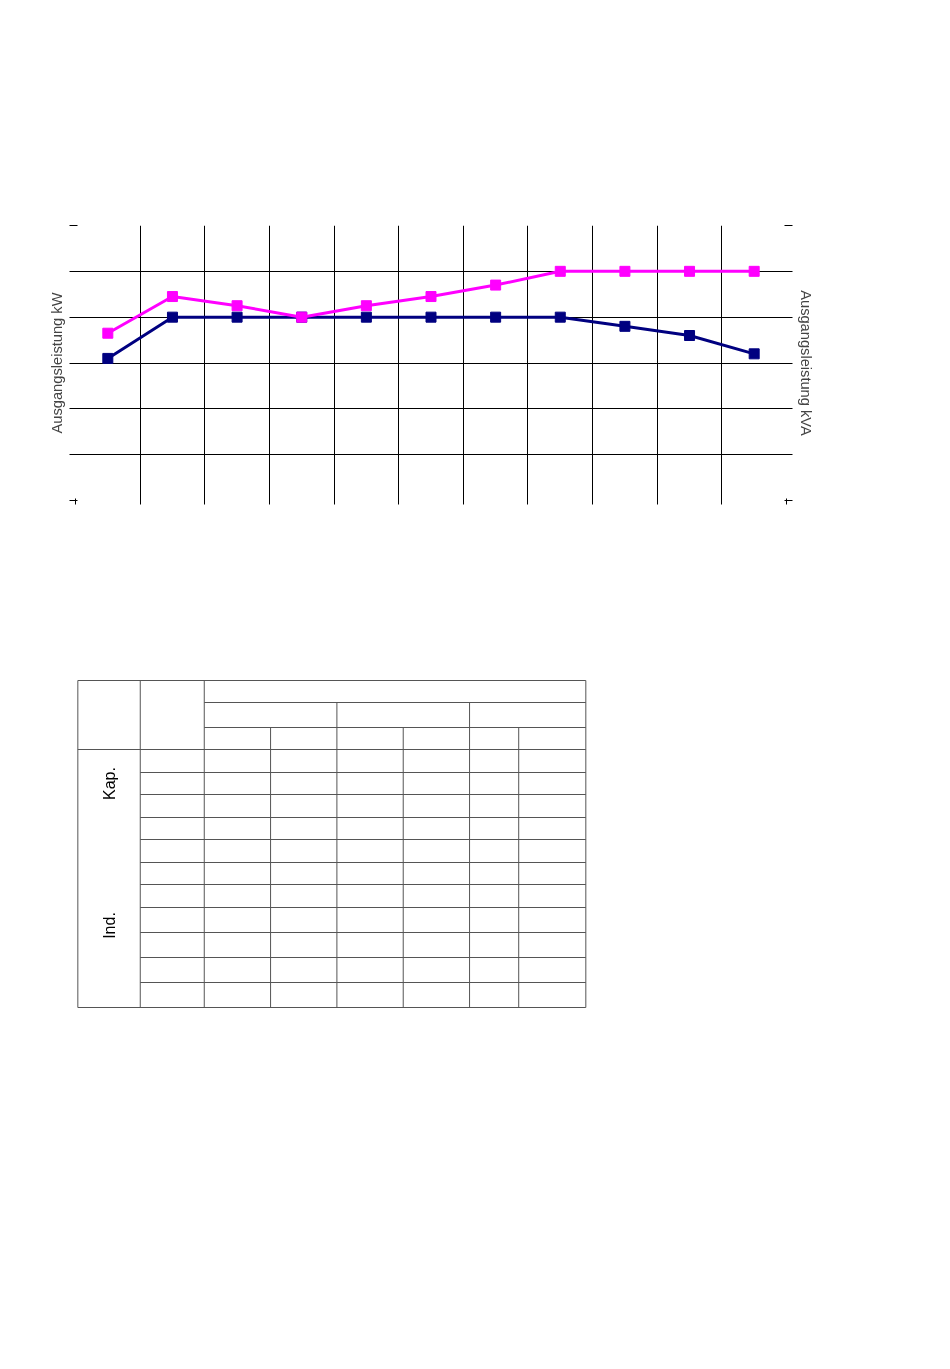  Describe the element at coordinates (56, 363) in the screenshot. I see `y-axis-title: Ausgangsleistung kW` at that location.